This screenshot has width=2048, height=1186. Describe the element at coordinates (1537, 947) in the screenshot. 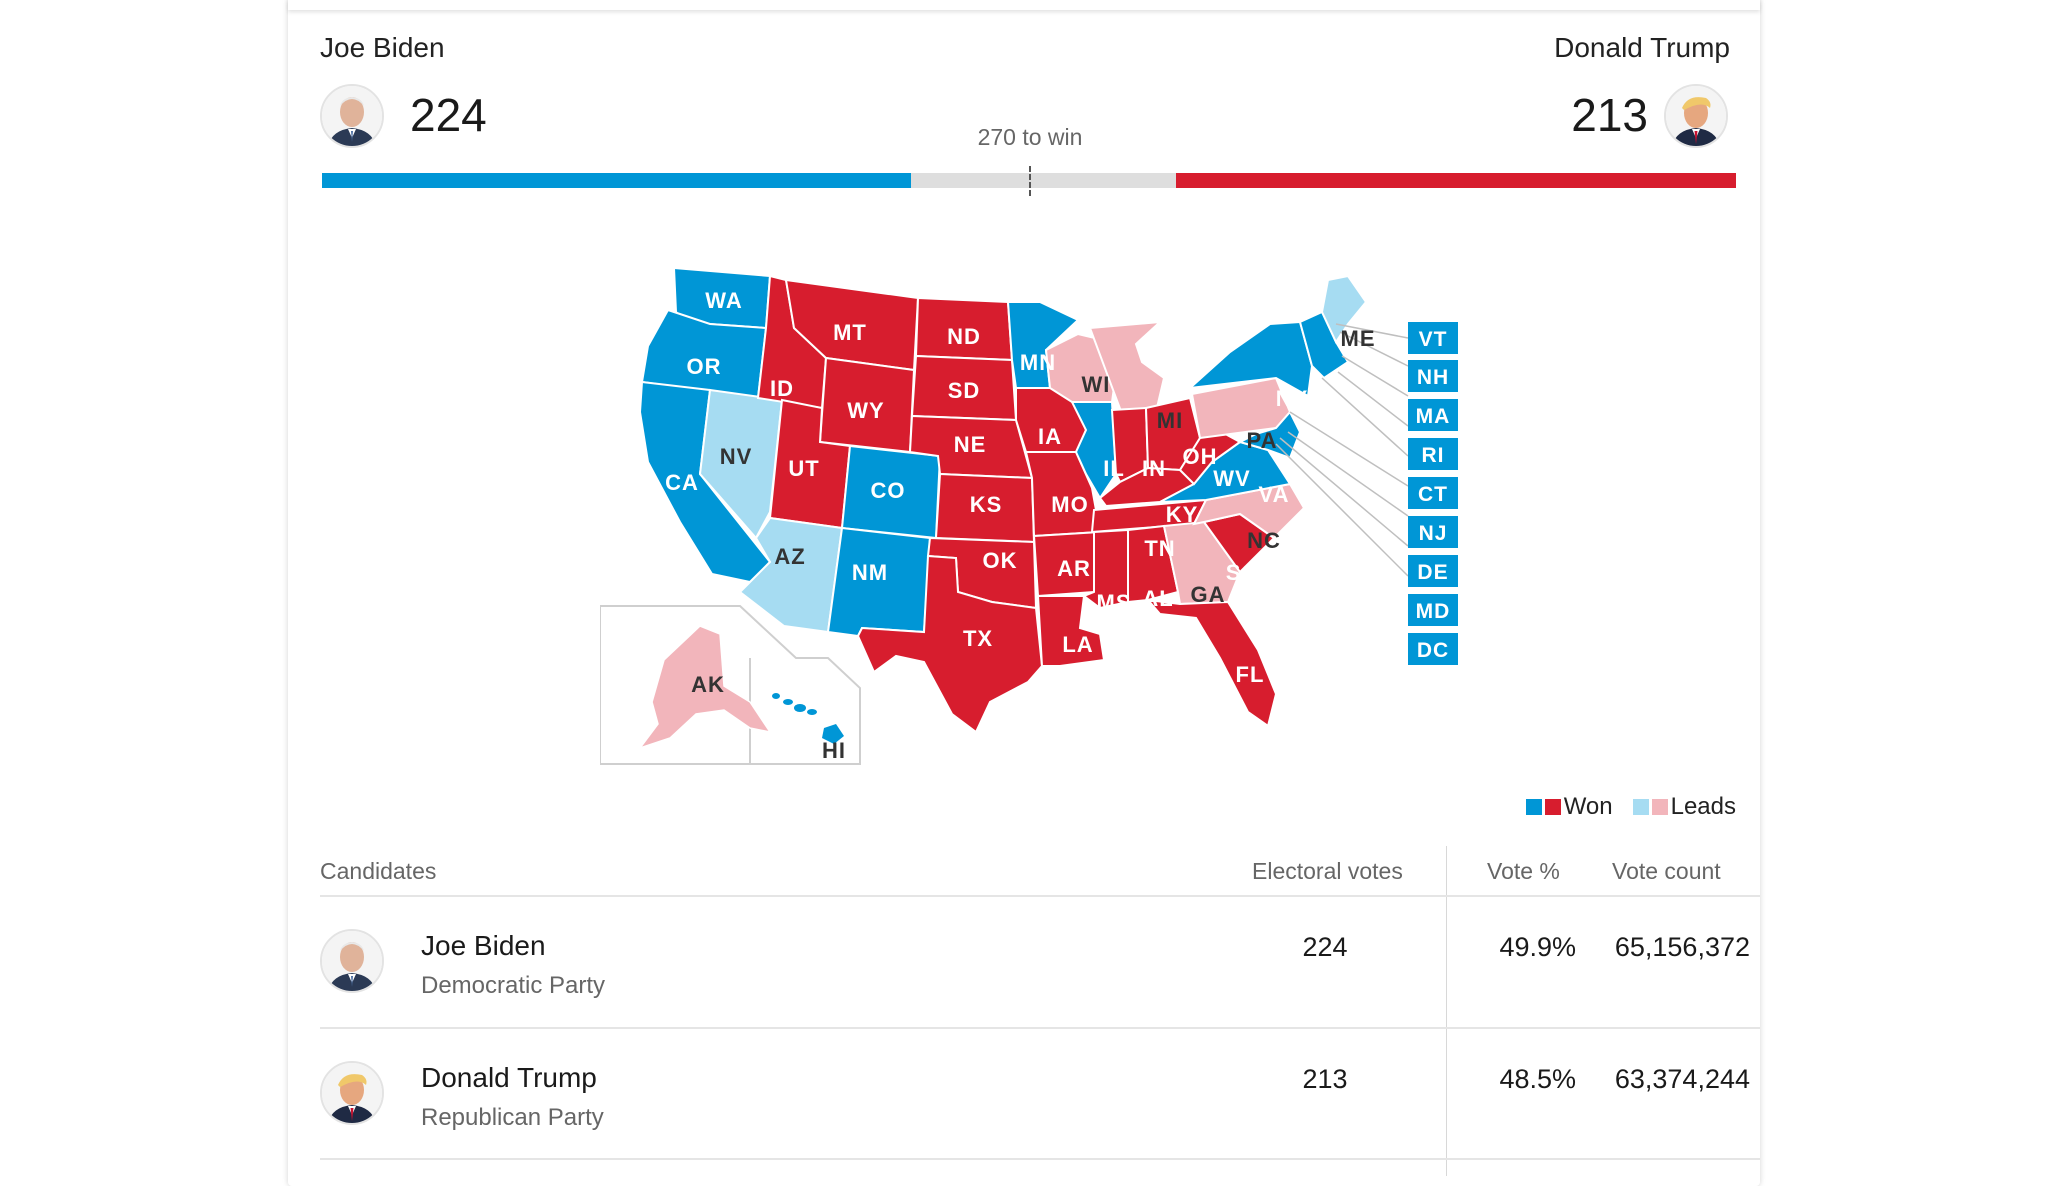

I see `row-vote-pct: 49.9%` at that location.